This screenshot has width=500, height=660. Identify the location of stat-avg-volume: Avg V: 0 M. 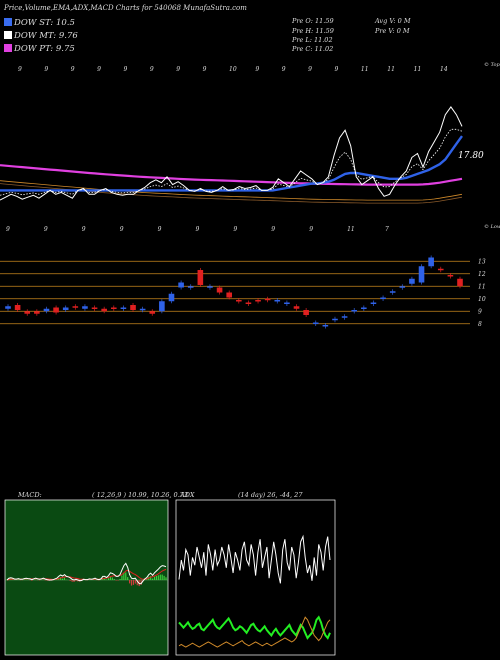
(393, 21).